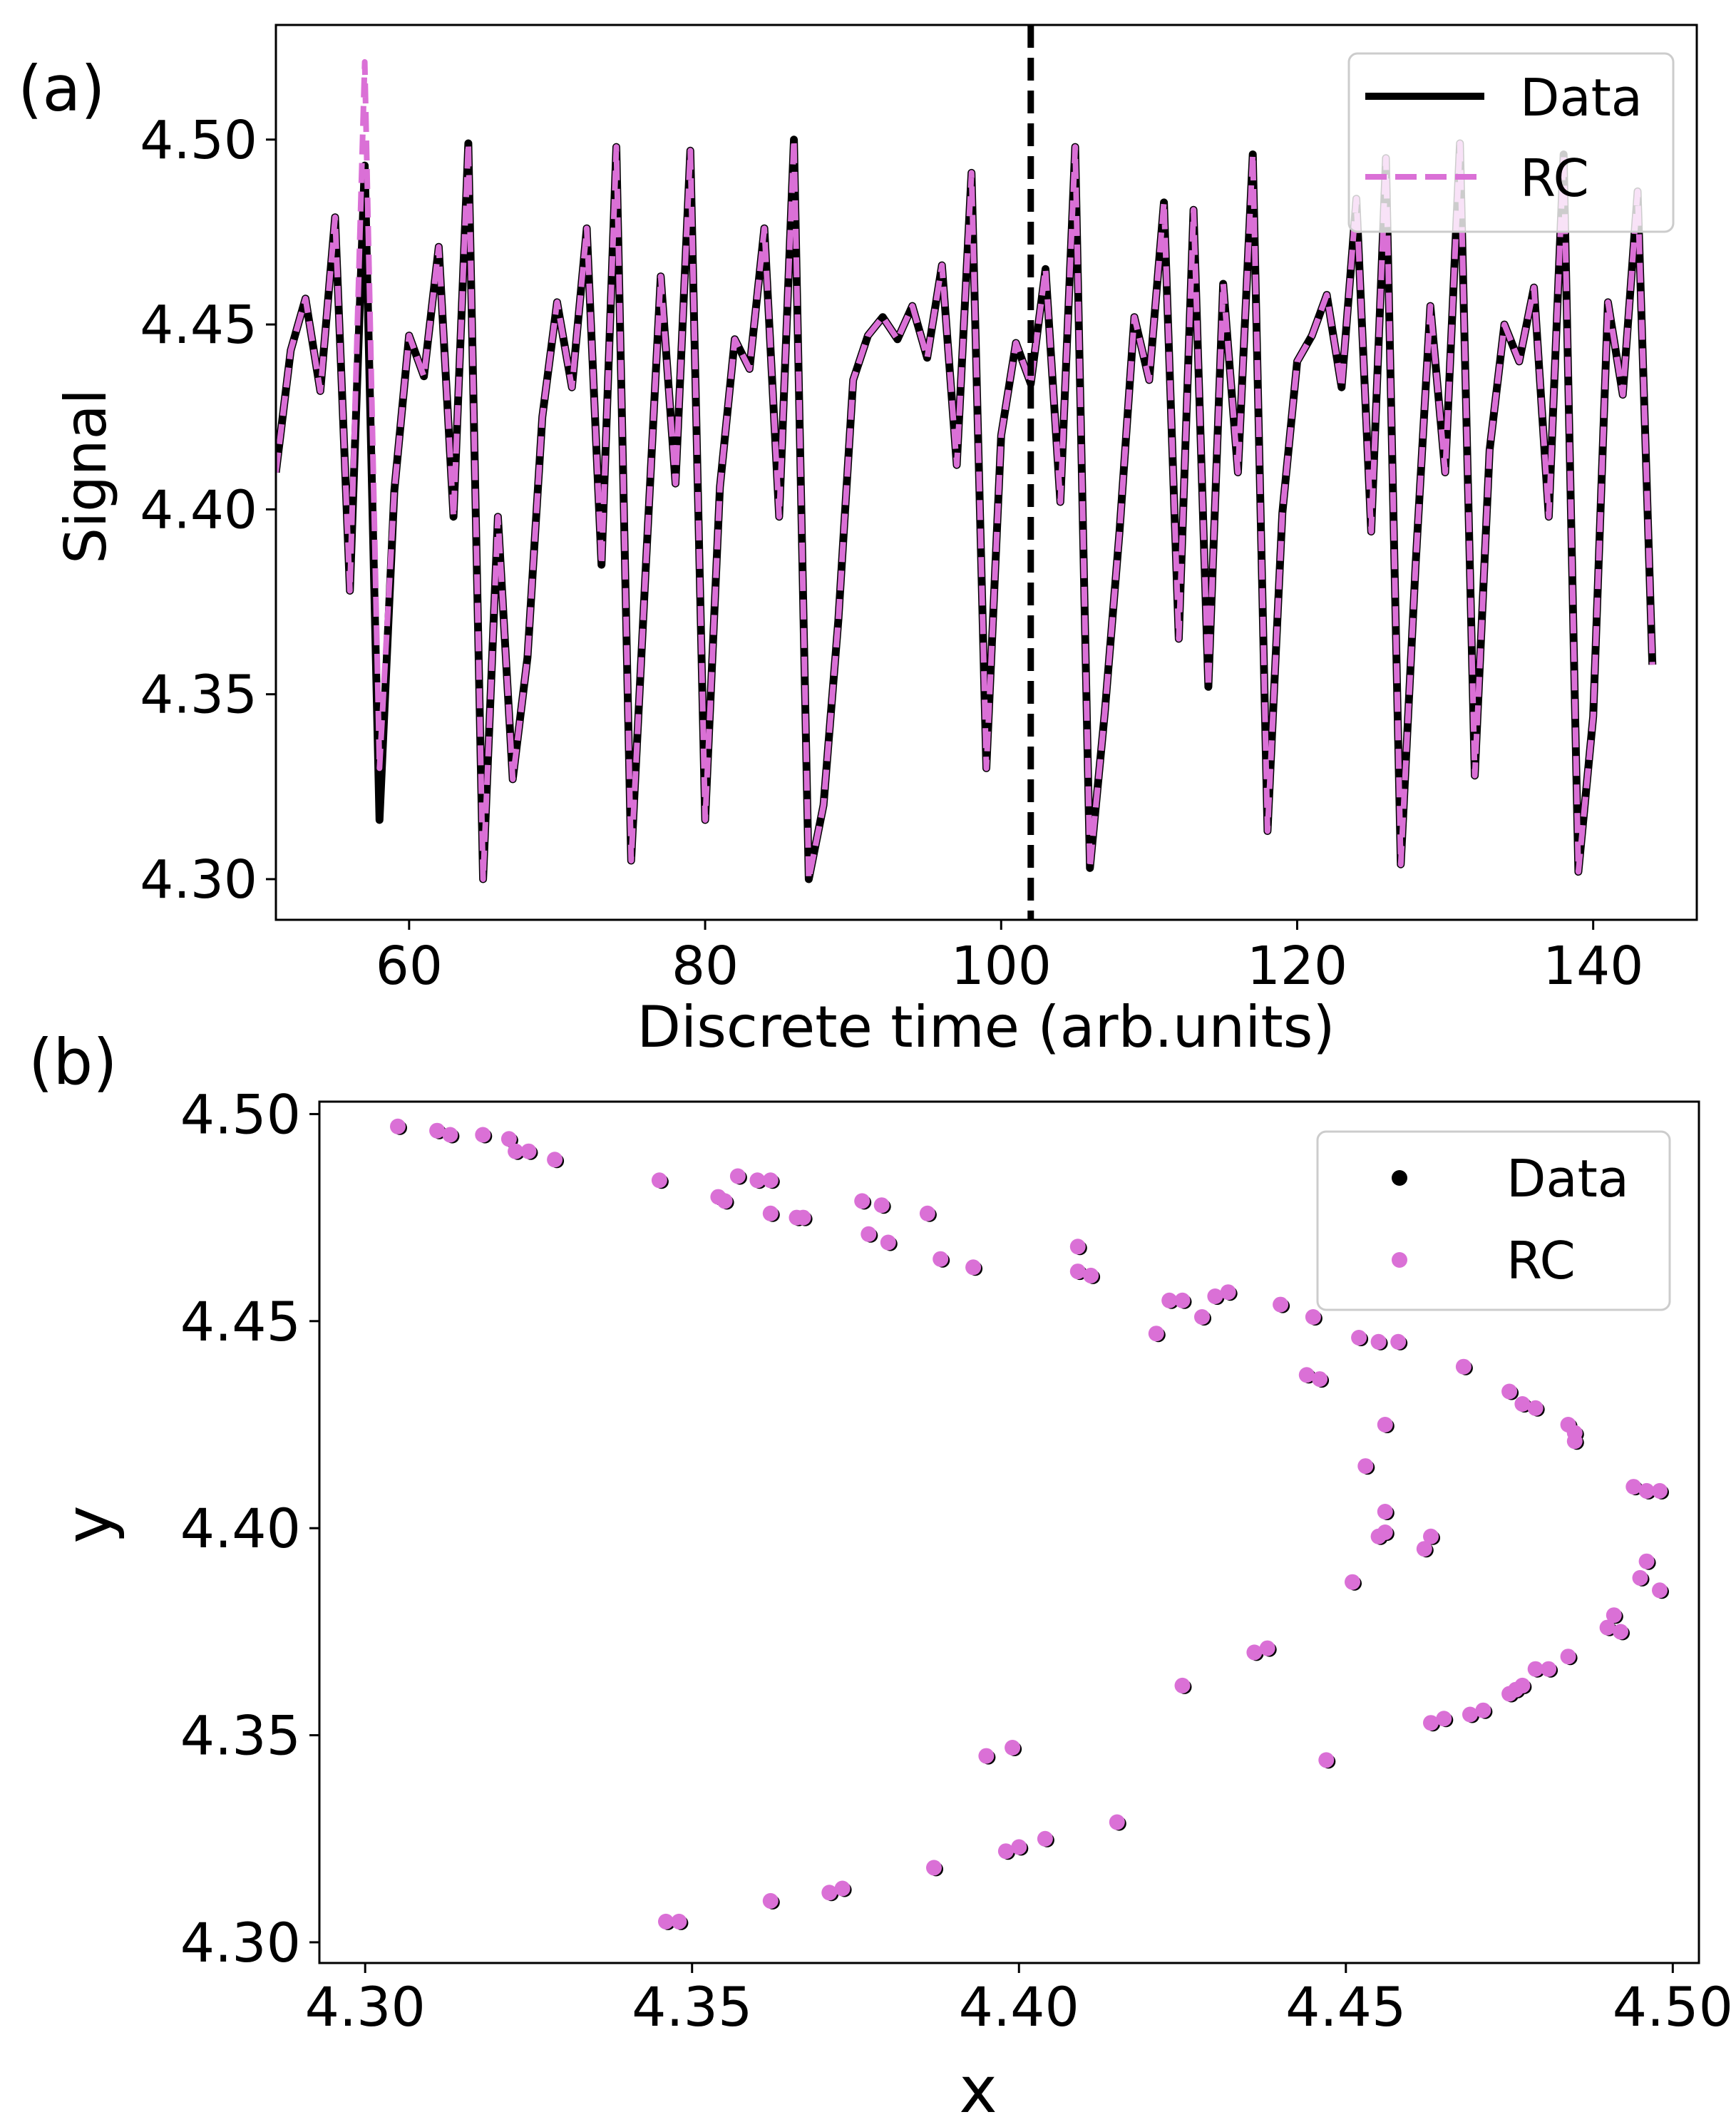  What do you see at coordinates (410, 966) in the screenshot?
I see `panel-a-xtick-label: 60` at bounding box center [410, 966].